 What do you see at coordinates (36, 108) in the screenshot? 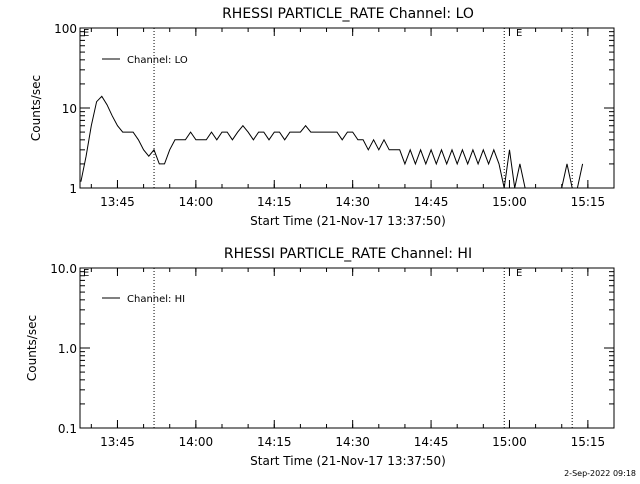
I see `y-axis-label-lo: Counts/sec` at bounding box center [36, 108].